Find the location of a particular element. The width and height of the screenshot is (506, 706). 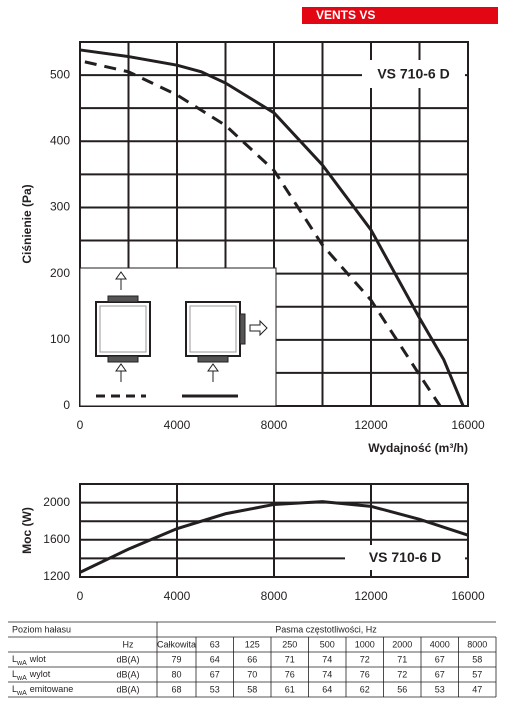

row-label: LwA wylot is located at coordinates (31, 675).